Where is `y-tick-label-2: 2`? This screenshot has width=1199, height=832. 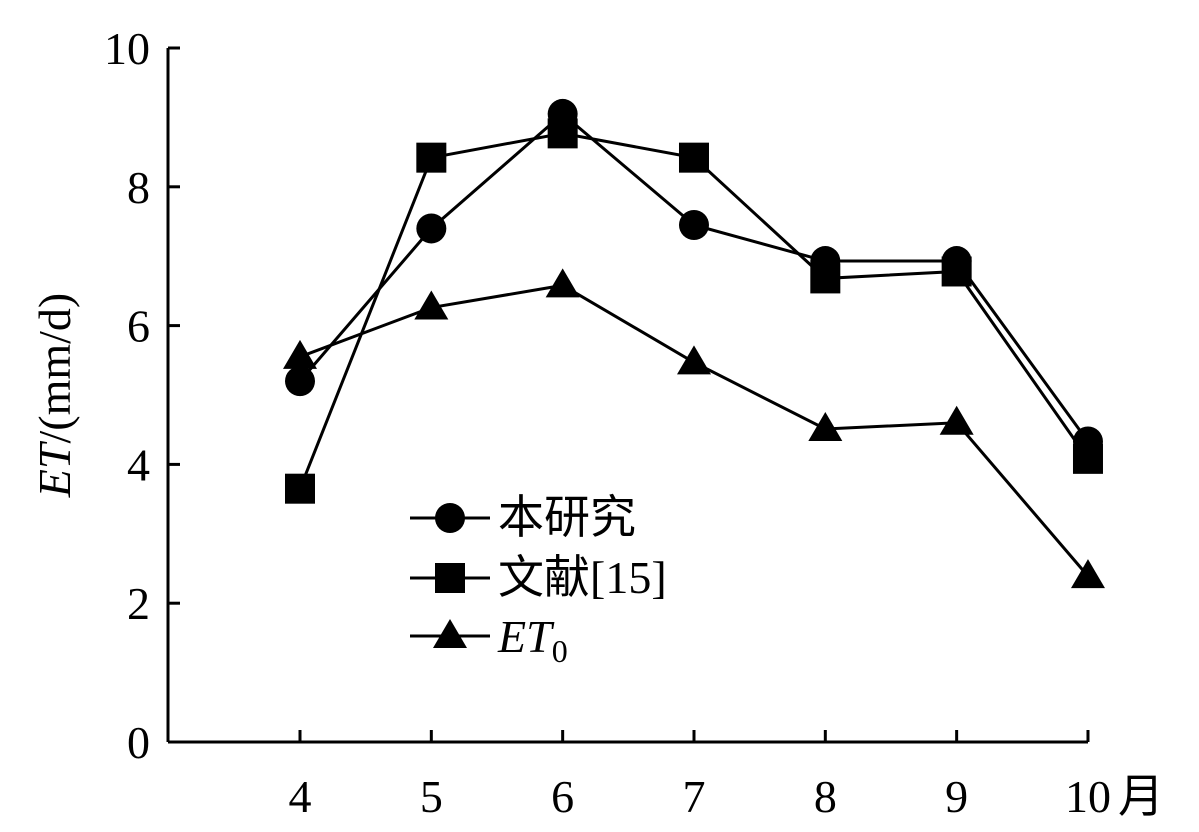 y-tick-label-2: 2 is located at coordinates (138, 603).